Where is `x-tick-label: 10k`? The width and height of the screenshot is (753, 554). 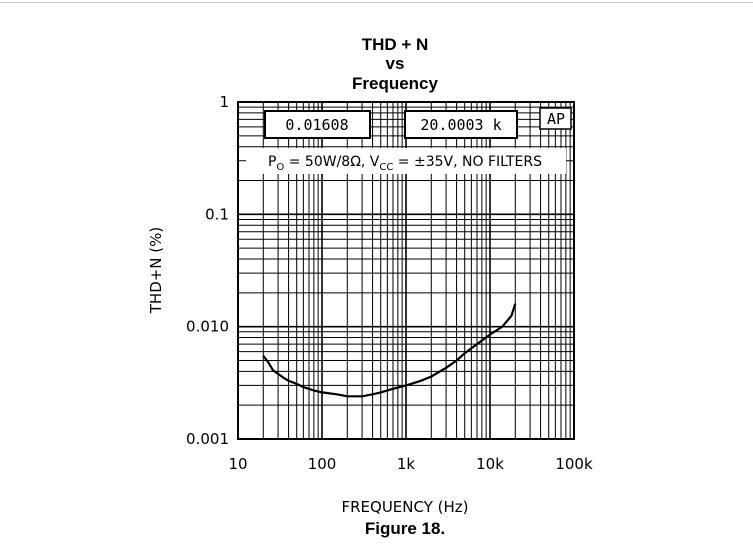 x-tick-label: 10k is located at coordinates (490, 464).